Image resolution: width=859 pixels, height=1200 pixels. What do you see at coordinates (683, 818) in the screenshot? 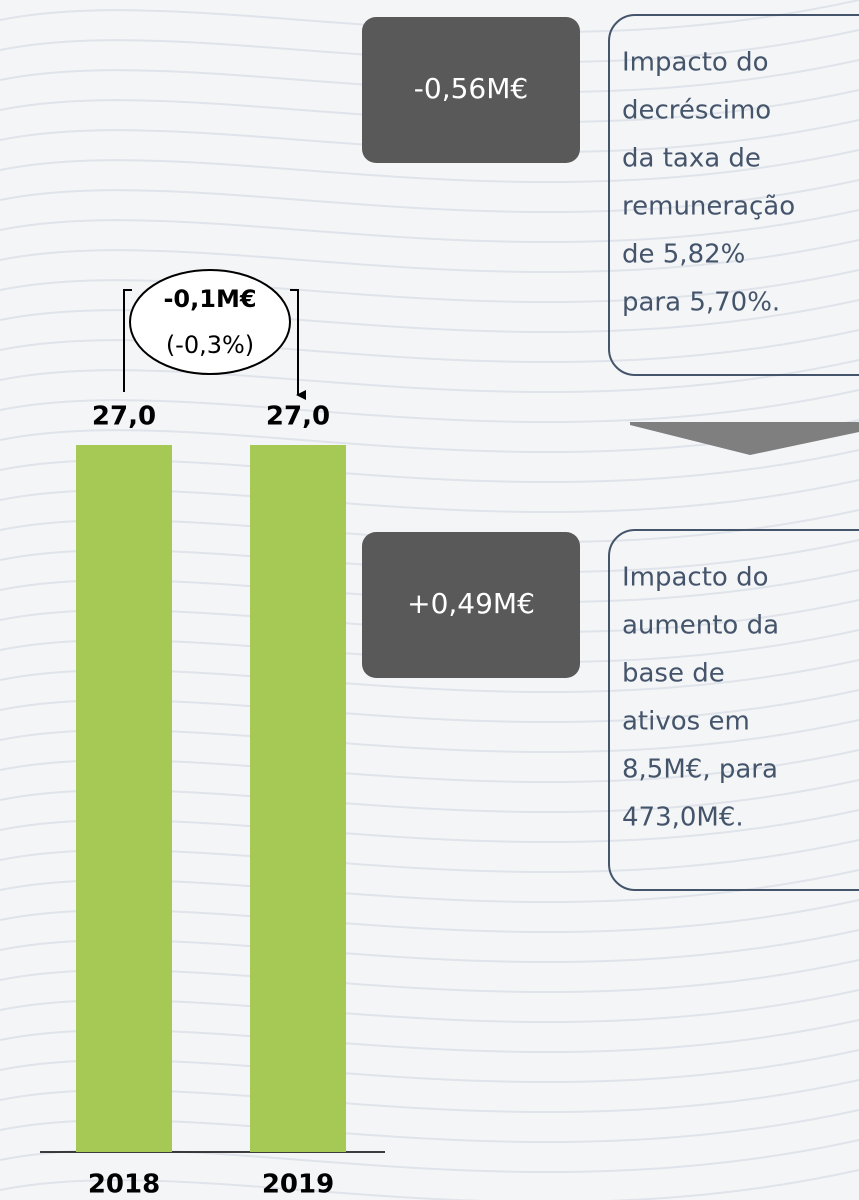
I see `description-line: 473,0M€.` at bounding box center [683, 818].